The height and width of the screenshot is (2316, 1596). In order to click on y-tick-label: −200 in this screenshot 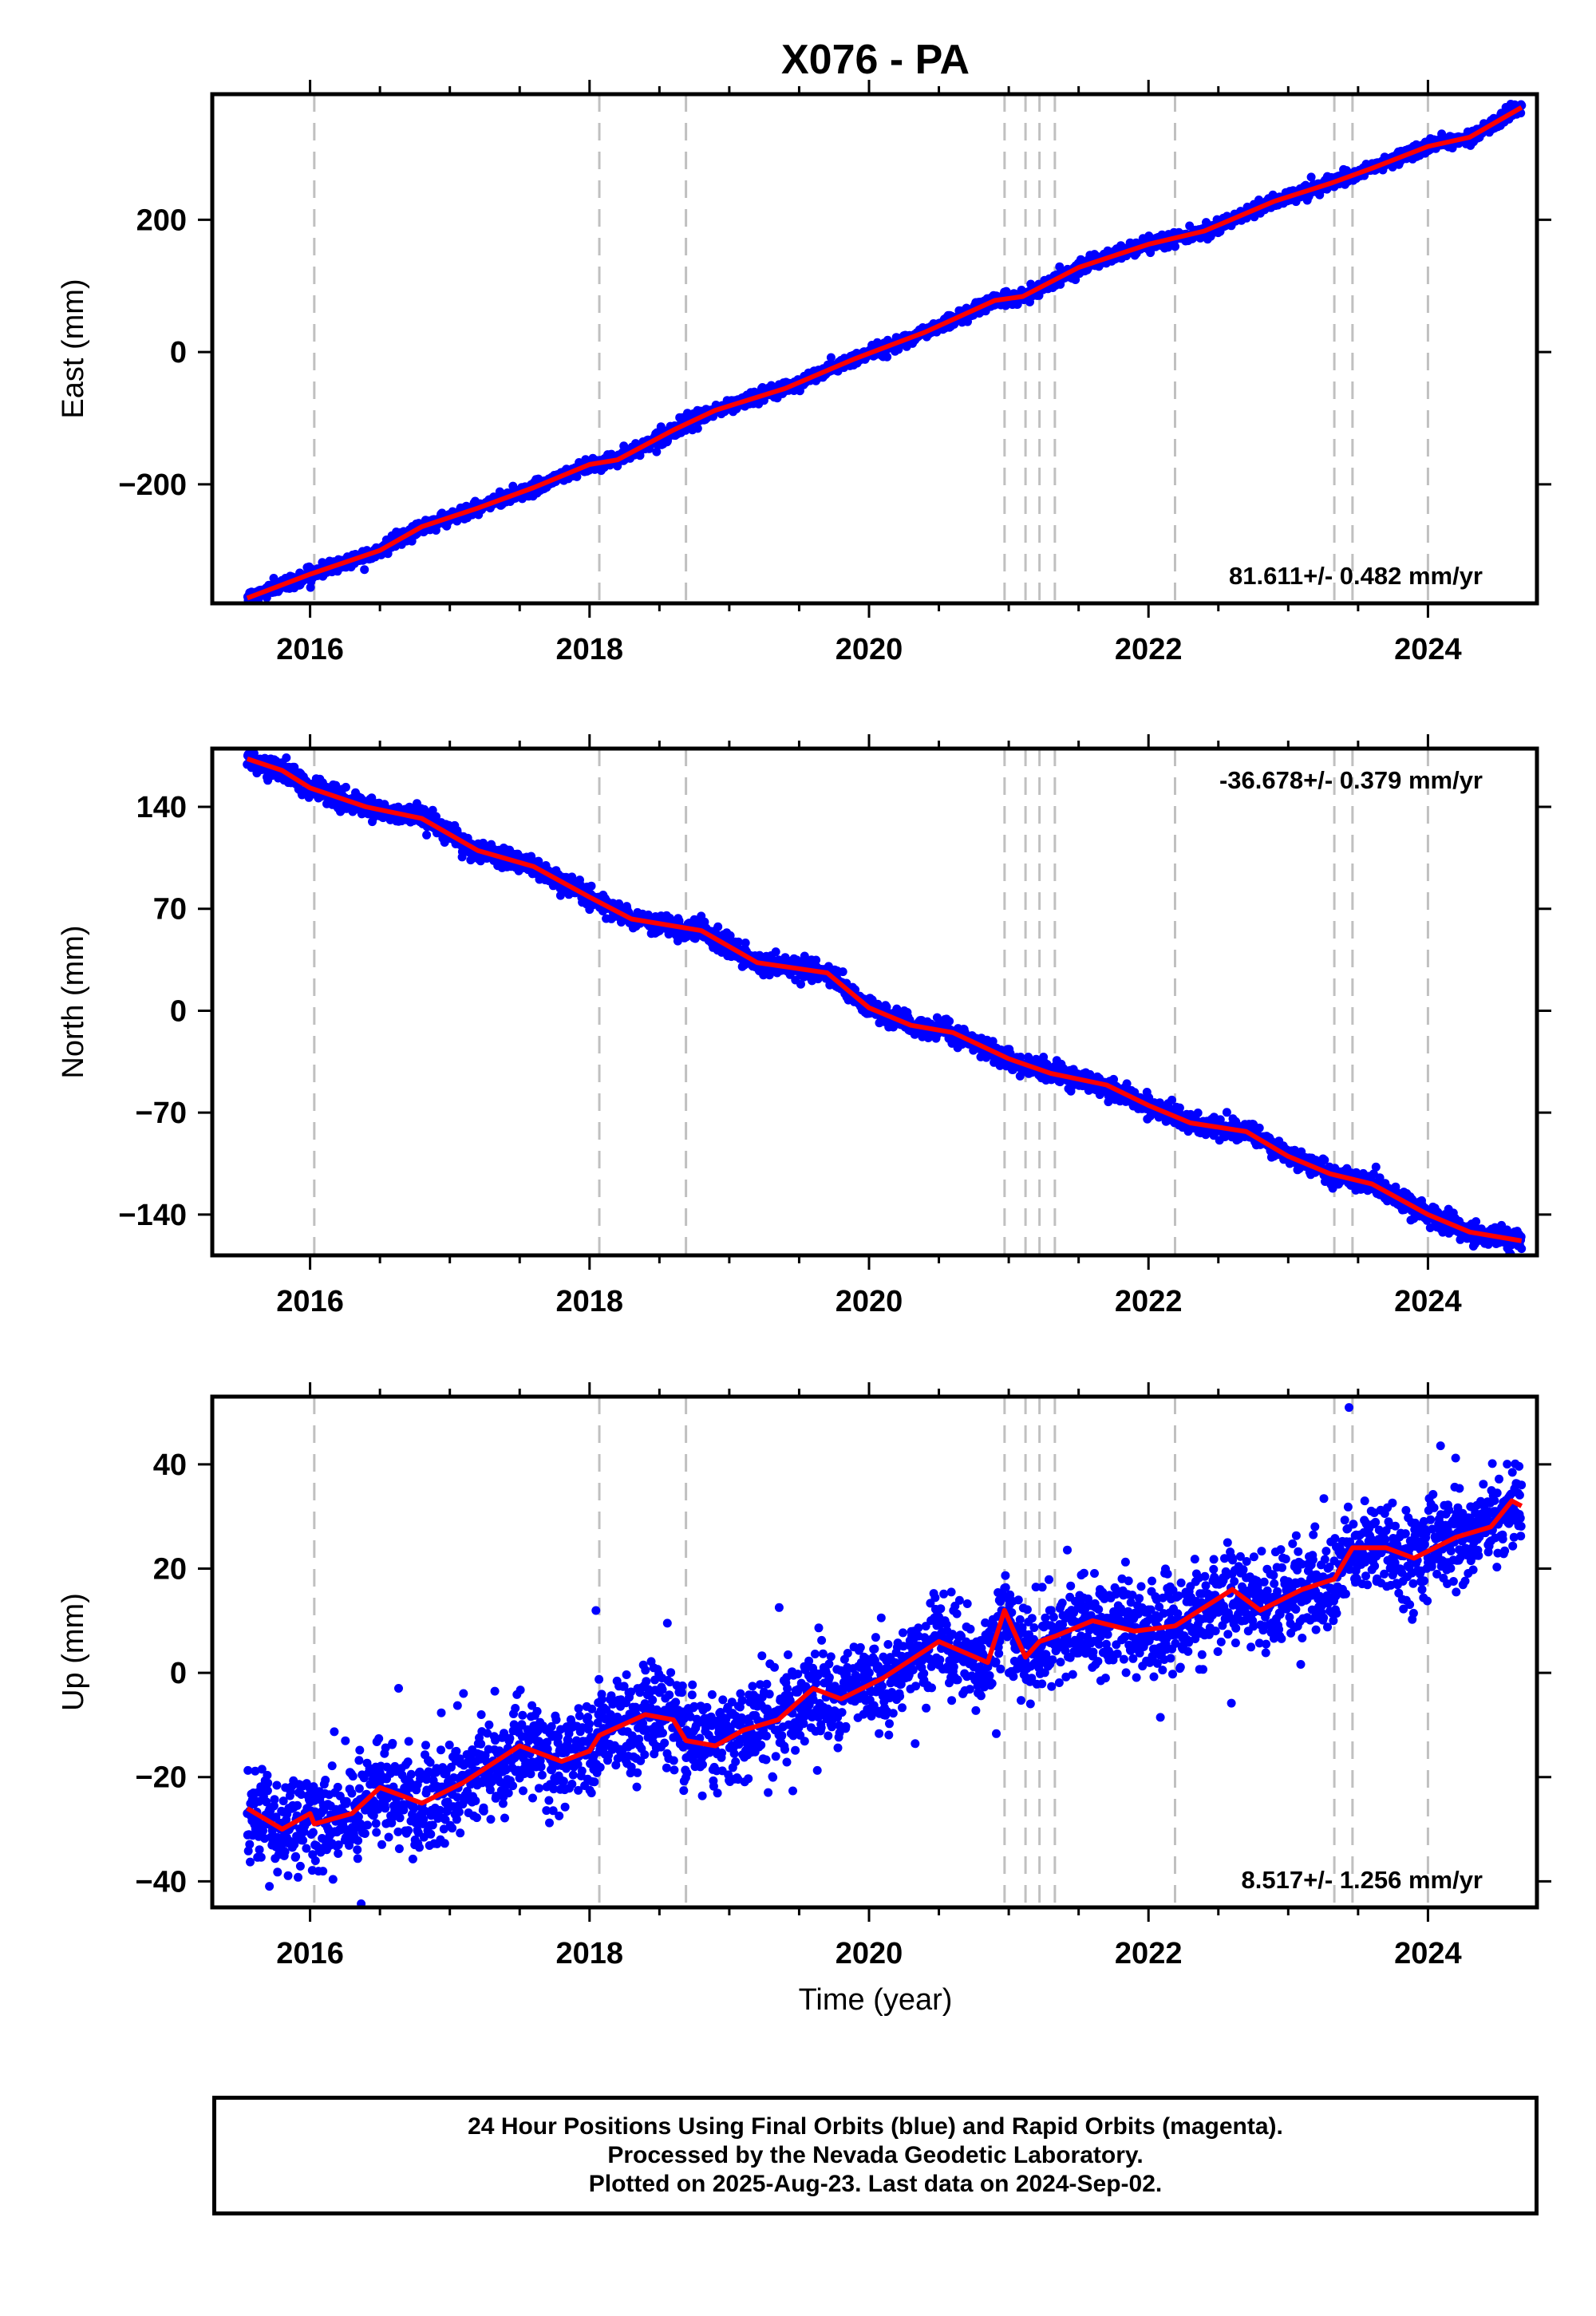, I will do `click(152, 485)`.